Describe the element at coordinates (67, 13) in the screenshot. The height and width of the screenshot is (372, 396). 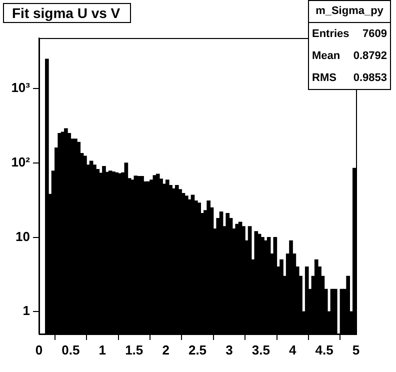
I see `chart-title: Fit sigma U vs V` at that location.